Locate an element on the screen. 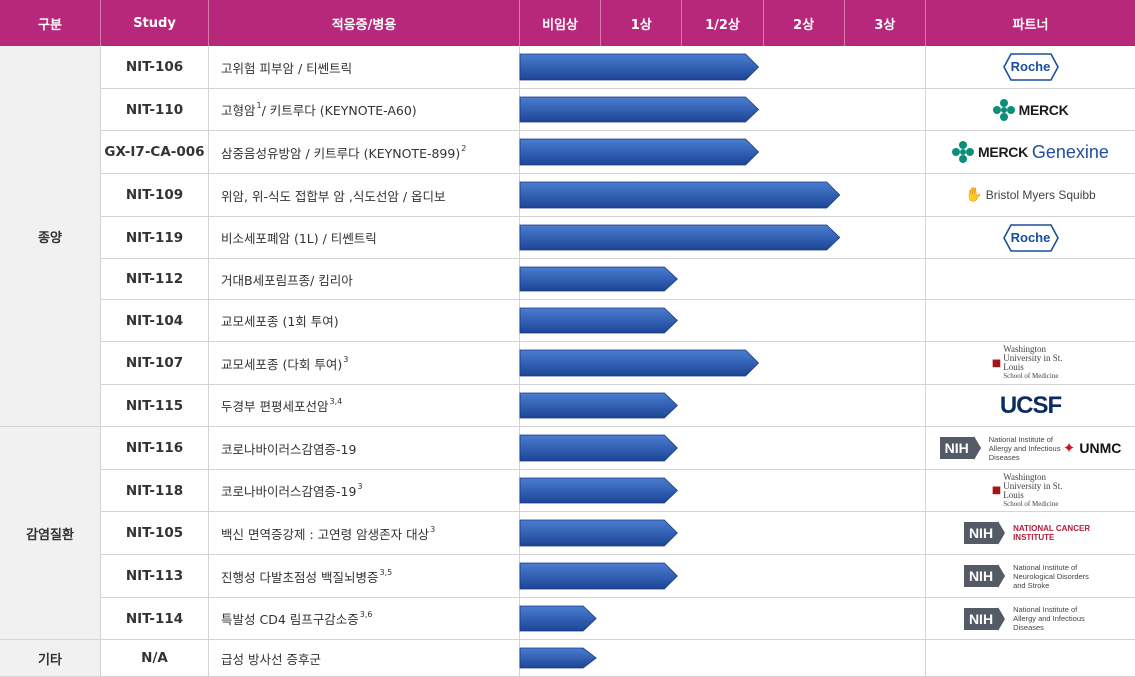 The width and height of the screenshot is (1135, 677). table-row: N/A 급성 방사선 증후군 is located at coordinates (618, 658).